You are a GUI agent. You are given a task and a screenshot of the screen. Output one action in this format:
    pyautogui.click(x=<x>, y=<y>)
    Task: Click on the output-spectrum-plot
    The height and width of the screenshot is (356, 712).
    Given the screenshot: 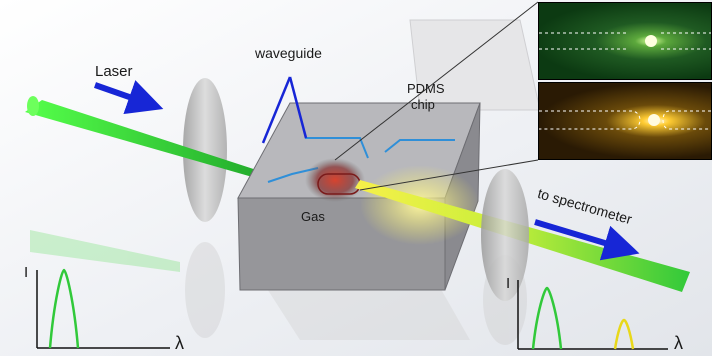 What is the action you would take?
    pyautogui.click(x=592, y=315)
    